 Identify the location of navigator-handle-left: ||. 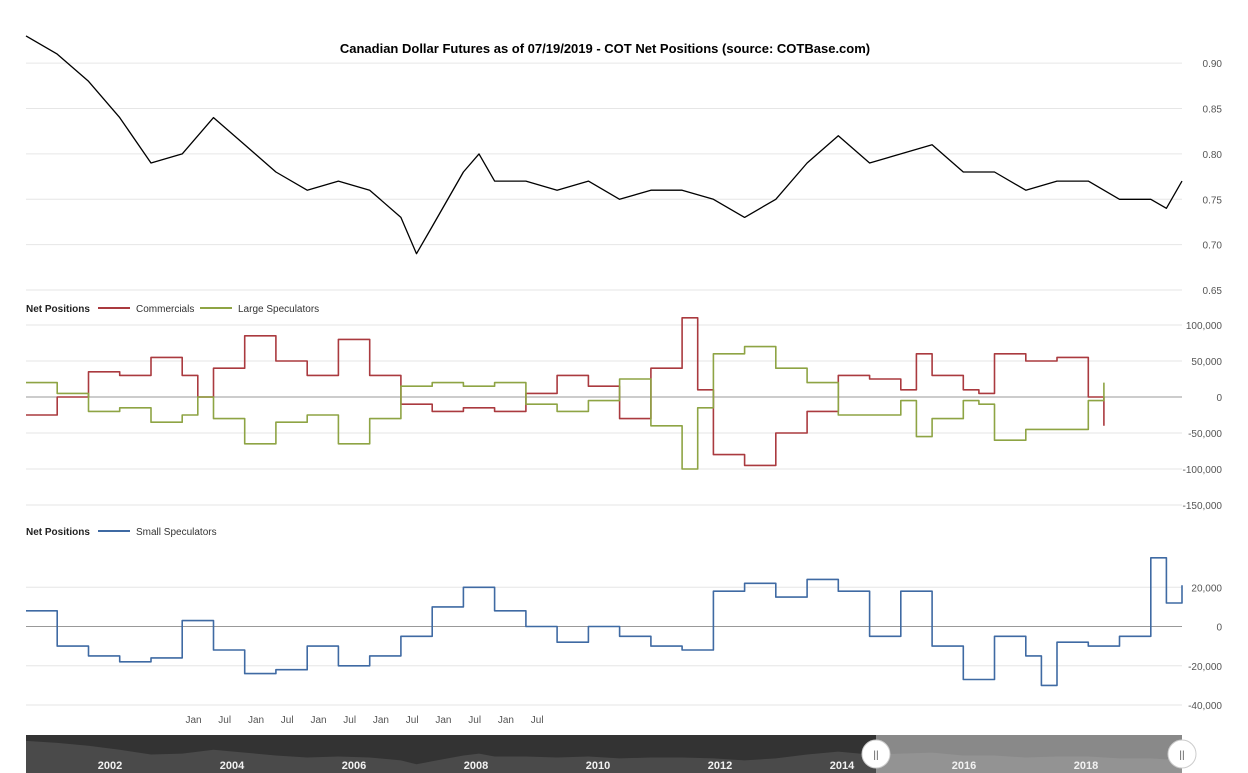
(876, 754).